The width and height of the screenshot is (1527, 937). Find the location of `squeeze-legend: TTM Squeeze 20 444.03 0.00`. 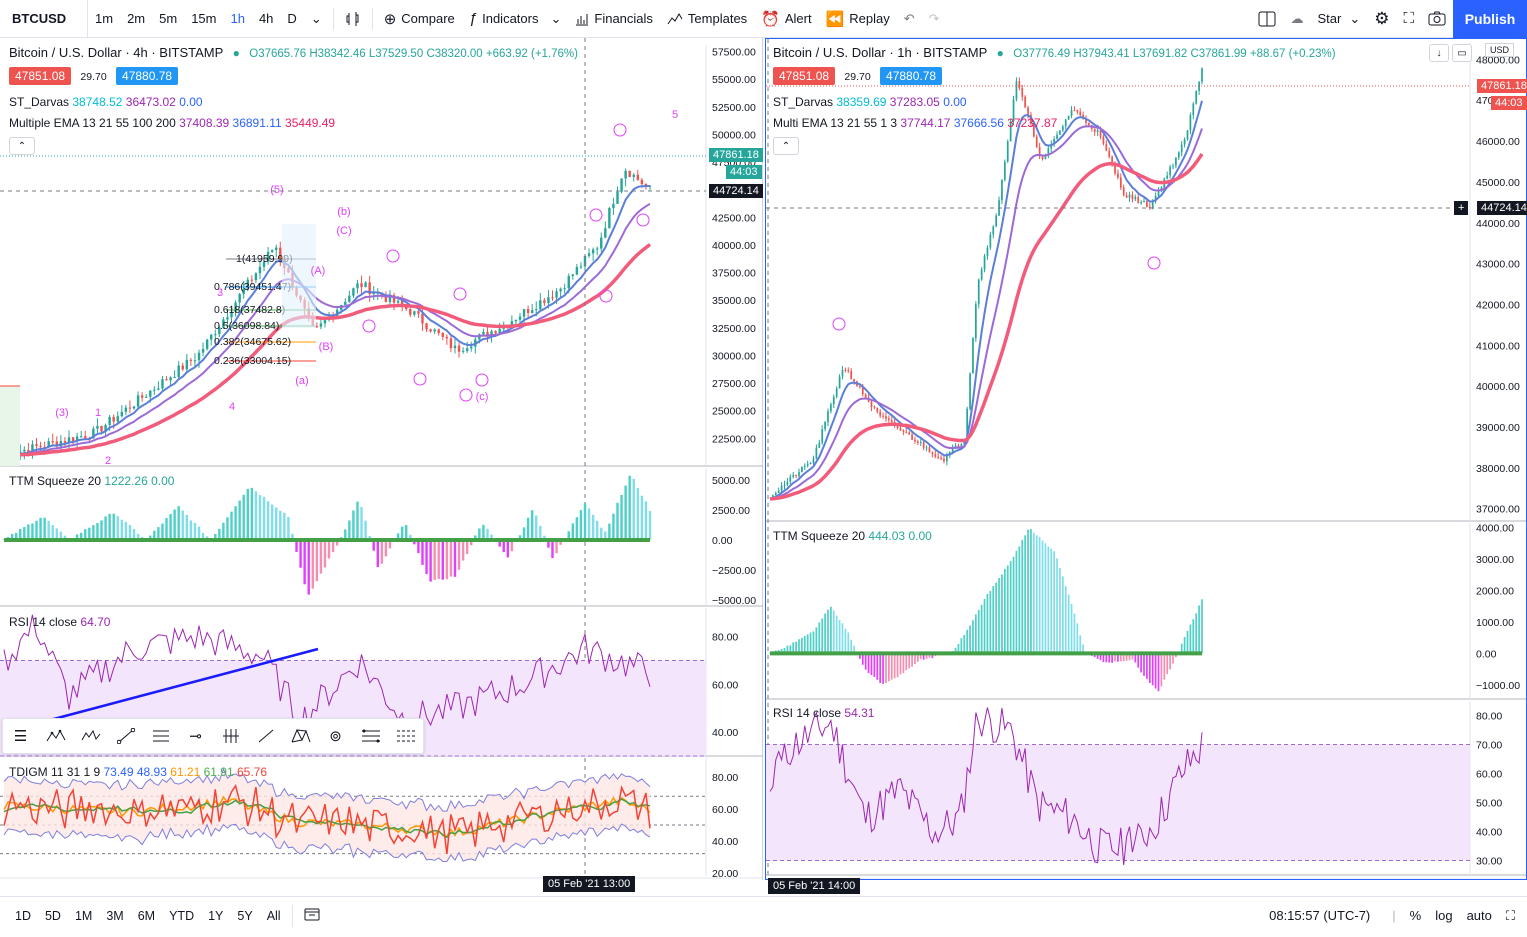

squeeze-legend: TTM Squeeze 20 444.03 0.00 is located at coordinates (852, 536).